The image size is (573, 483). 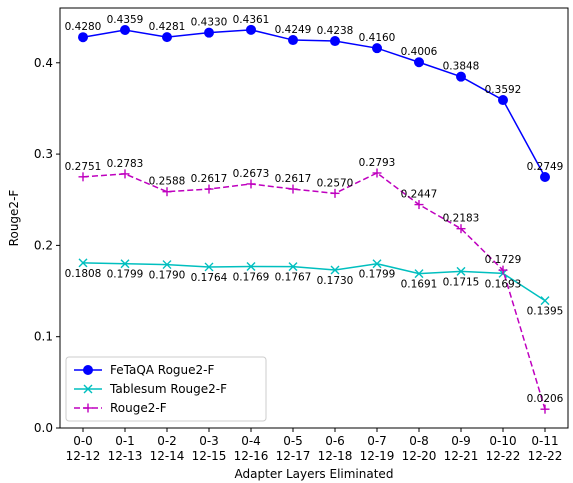 What do you see at coordinates (88, 370) in the screenshot?
I see `legend-swatch-marker` at bounding box center [88, 370].